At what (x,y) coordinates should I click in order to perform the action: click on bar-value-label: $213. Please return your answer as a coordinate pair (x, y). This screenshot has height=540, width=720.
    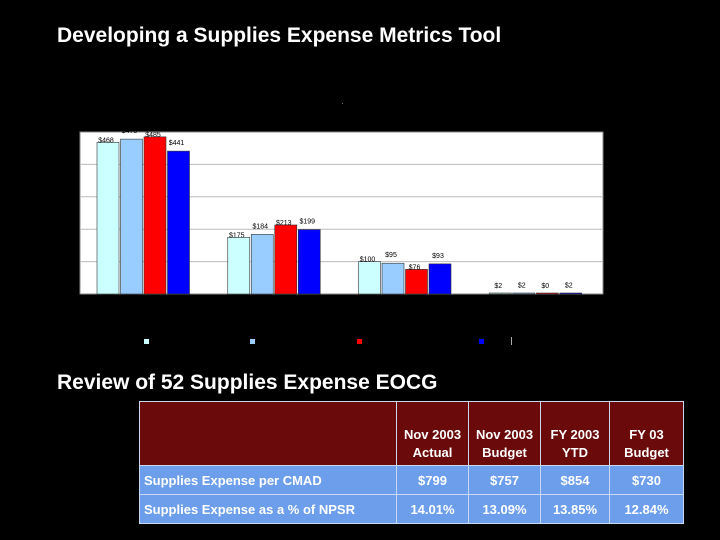
    Looking at the image, I should click on (284, 223).